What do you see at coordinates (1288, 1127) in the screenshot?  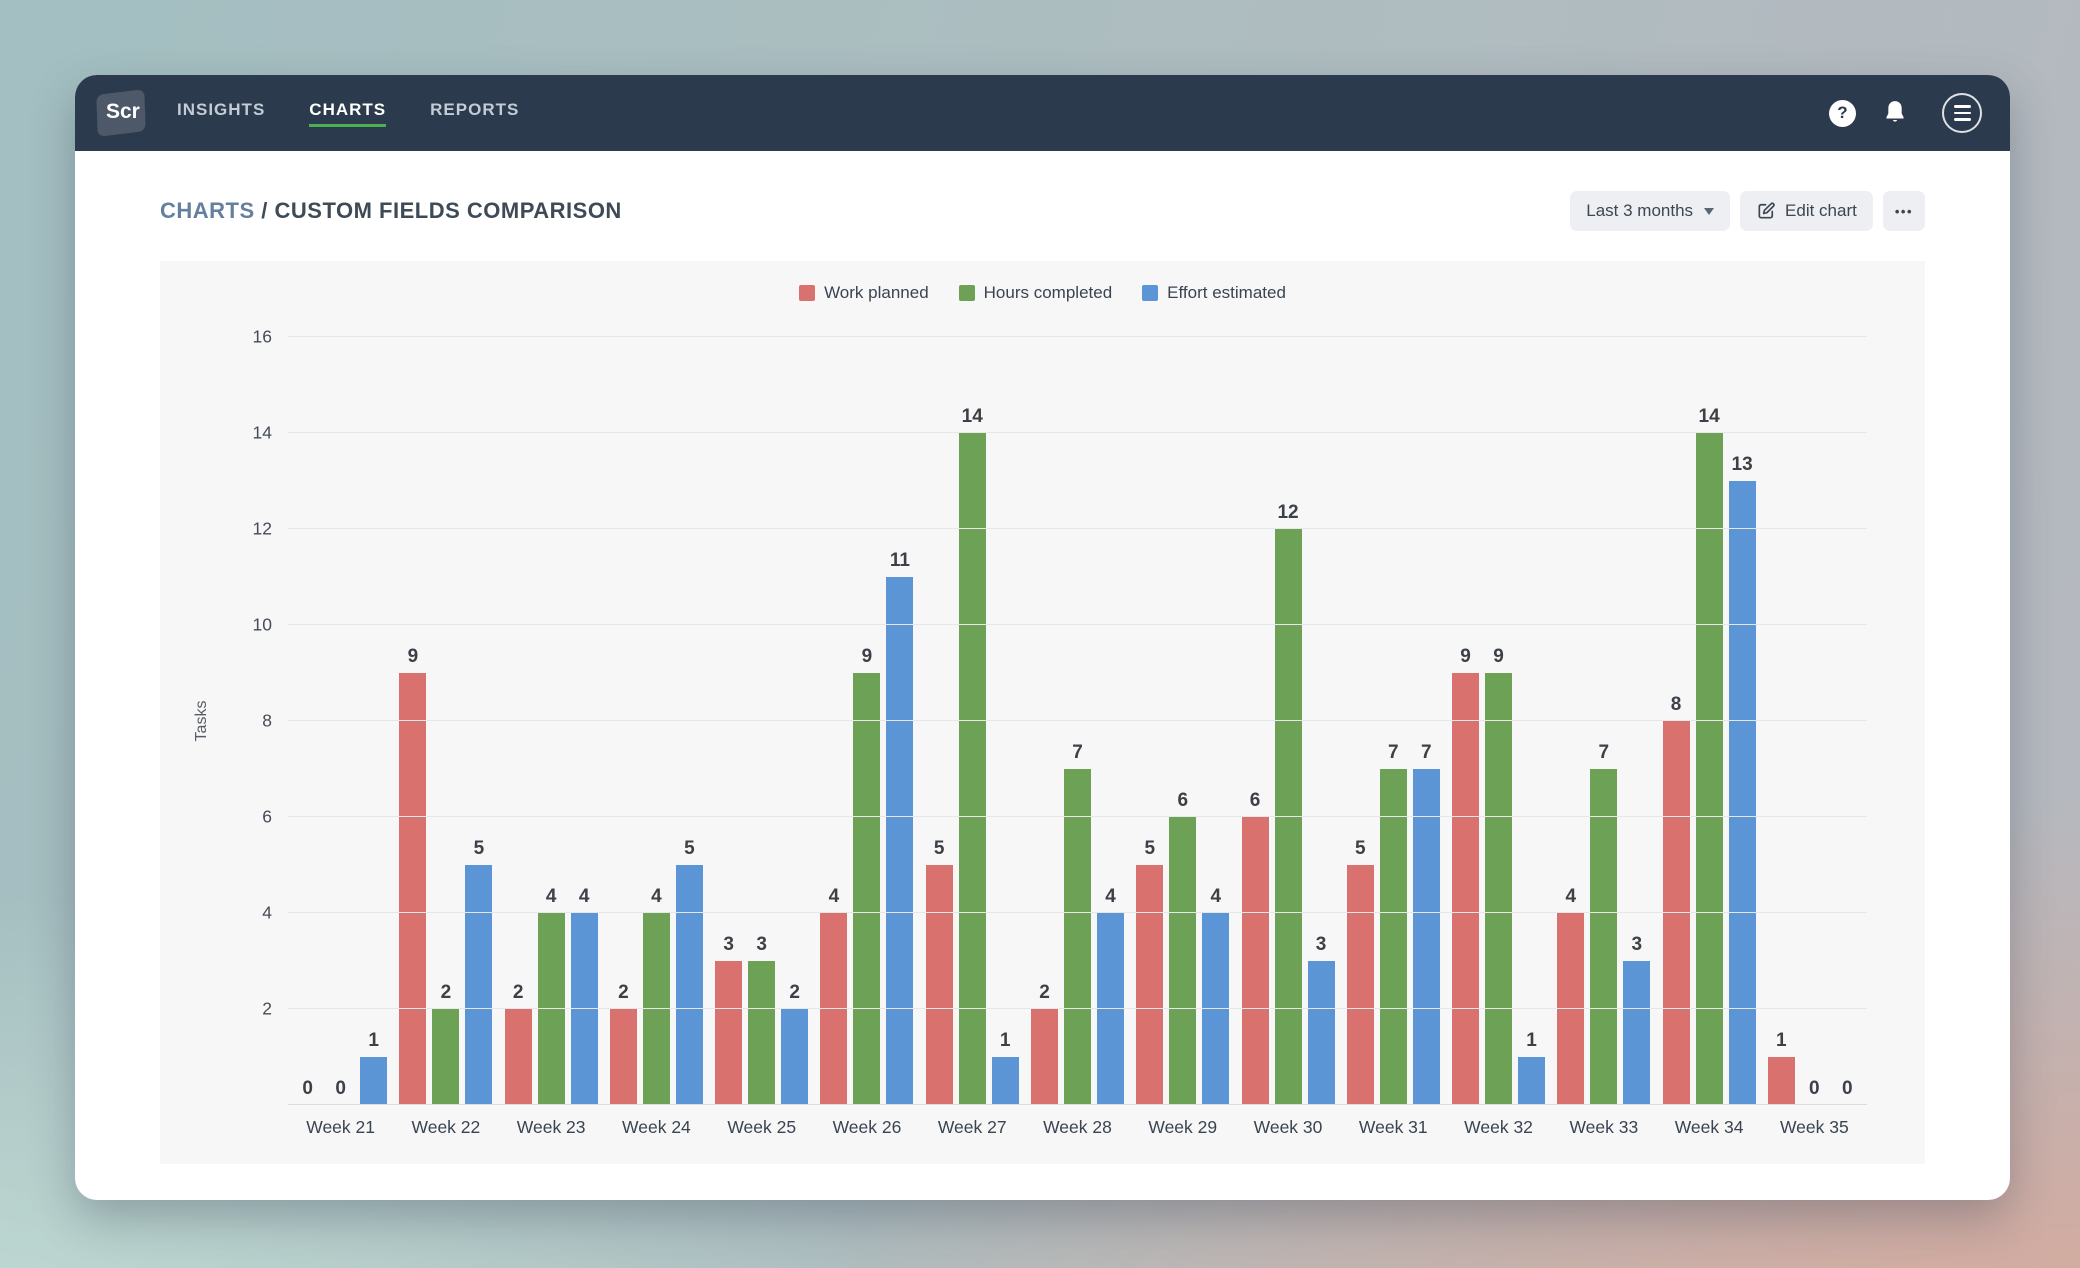 I see `x-tick-label: Week 30` at bounding box center [1288, 1127].